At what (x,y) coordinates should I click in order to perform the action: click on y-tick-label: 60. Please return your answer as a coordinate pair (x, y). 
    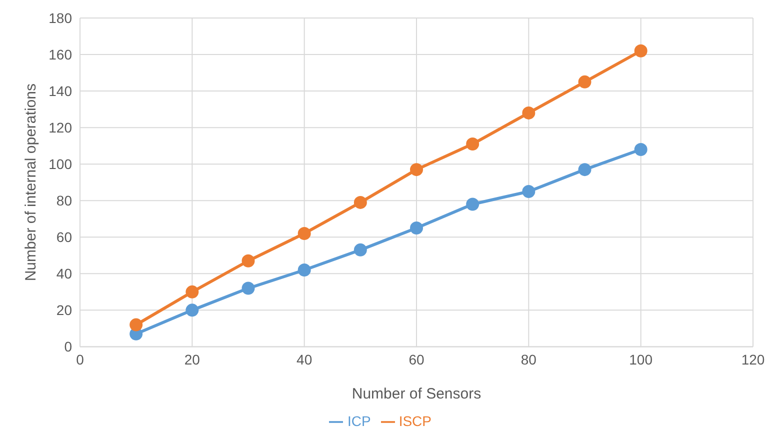
    Looking at the image, I should click on (64, 237).